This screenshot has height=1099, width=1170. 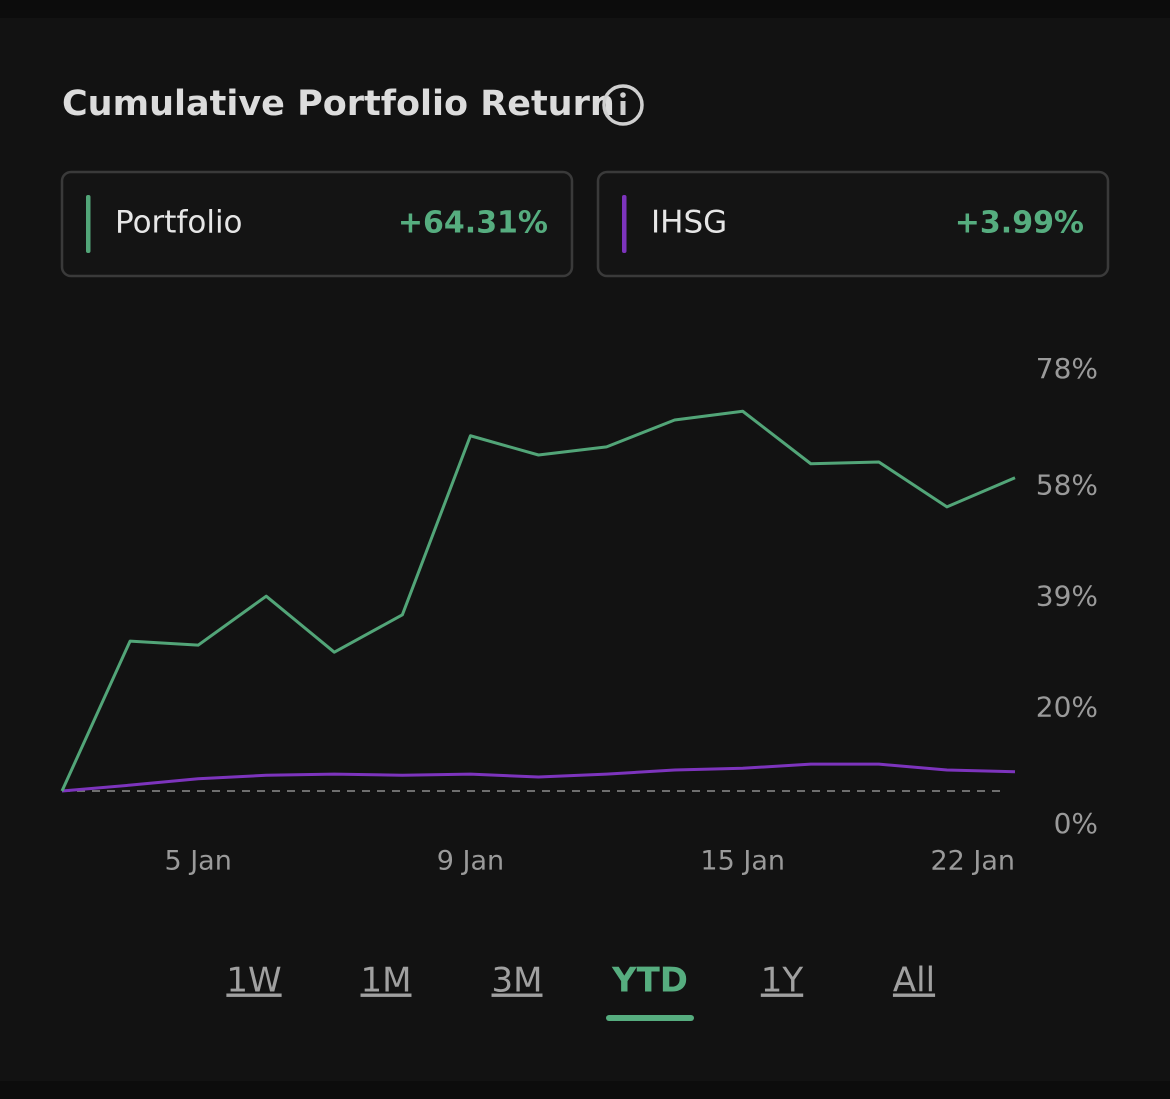 I want to click on period-button: 1W, so click(x=253, y=981).